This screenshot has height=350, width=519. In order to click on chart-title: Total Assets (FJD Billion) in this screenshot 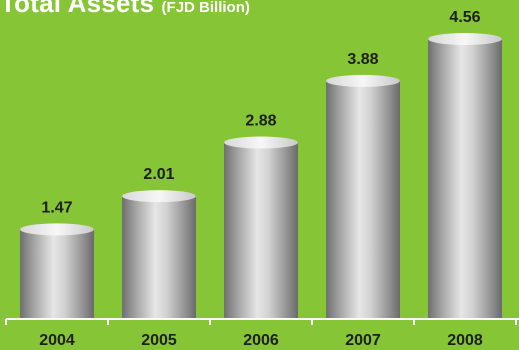, I will do `click(125, 11)`.